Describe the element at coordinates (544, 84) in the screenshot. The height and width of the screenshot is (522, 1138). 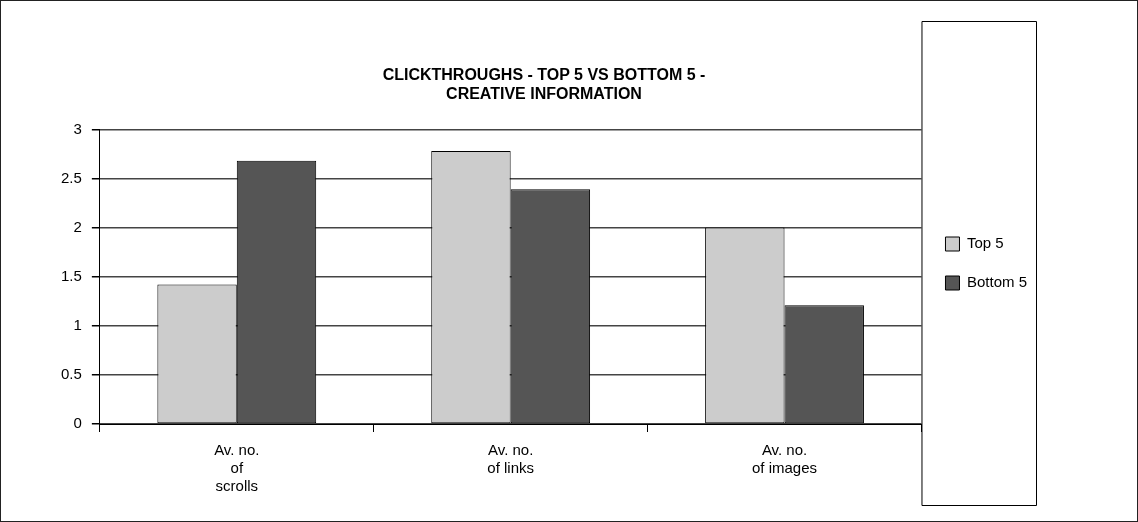
I see `chart-title: CLICKTHROUGHS - TOP 5 VS BOTTOM 5 - CREATIVE INFORMATION` at that location.